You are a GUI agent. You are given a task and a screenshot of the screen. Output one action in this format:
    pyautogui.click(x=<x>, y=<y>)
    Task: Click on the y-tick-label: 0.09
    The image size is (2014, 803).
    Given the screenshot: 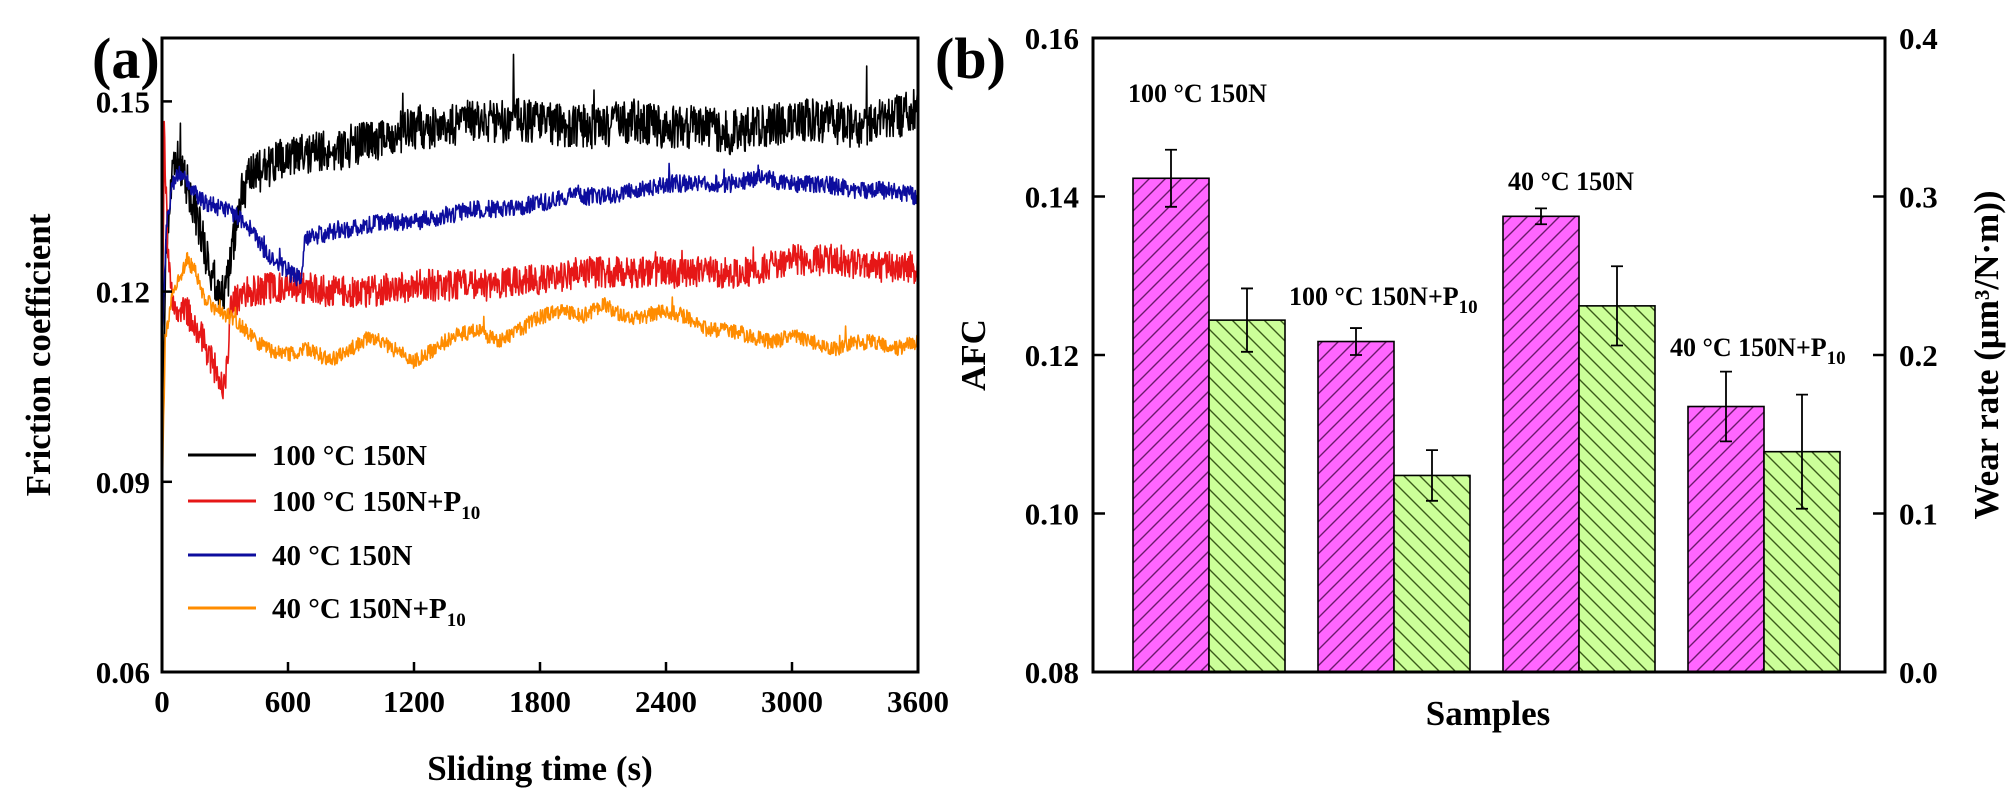 What is the action you would take?
    pyautogui.click(x=123, y=482)
    